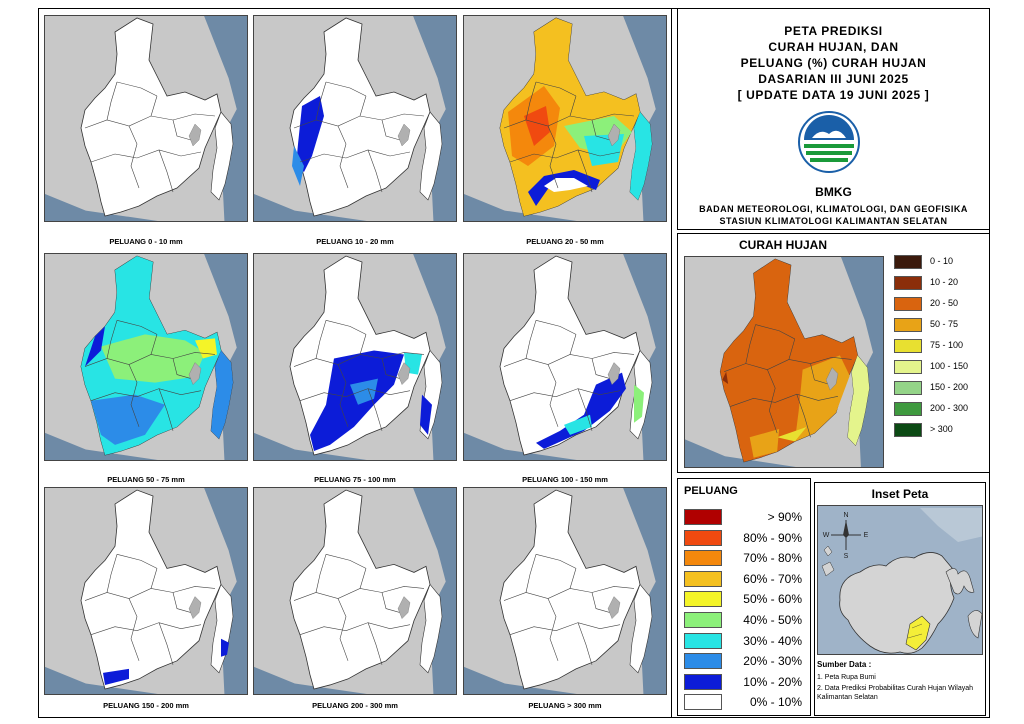 This screenshot has height=724, width=1024. I want to click on map-label: PELUANG > 300 mm, so click(565, 705).